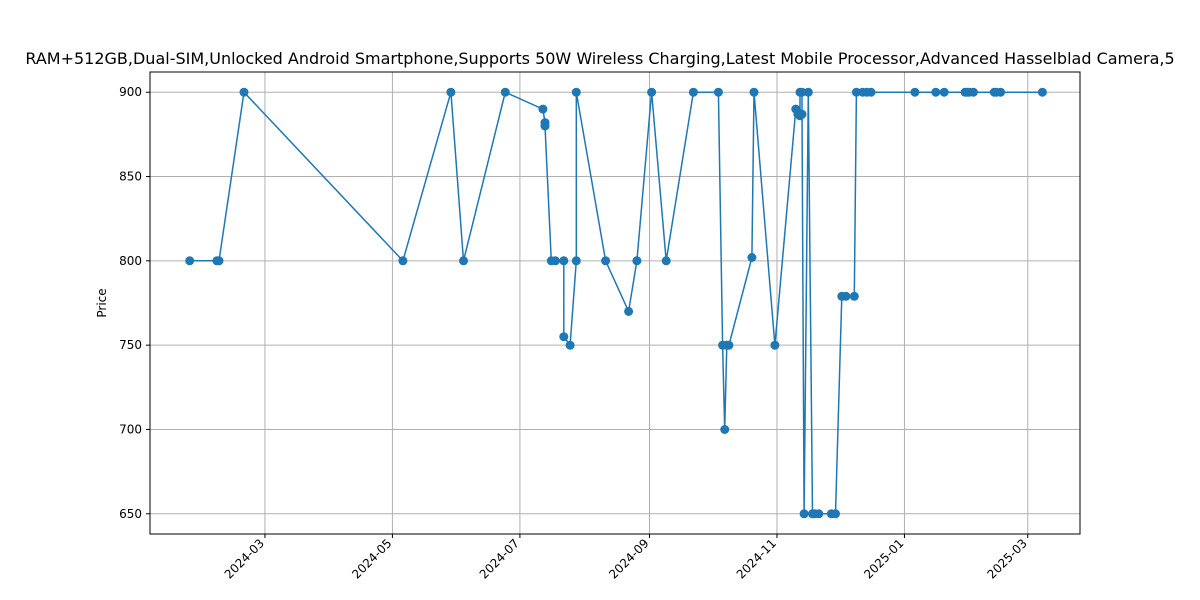 The width and height of the screenshot is (1200, 600). What do you see at coordinates (102, 302) in the screenshot?
I see `y-axis-label: Price` at bounding box center [102, 302].